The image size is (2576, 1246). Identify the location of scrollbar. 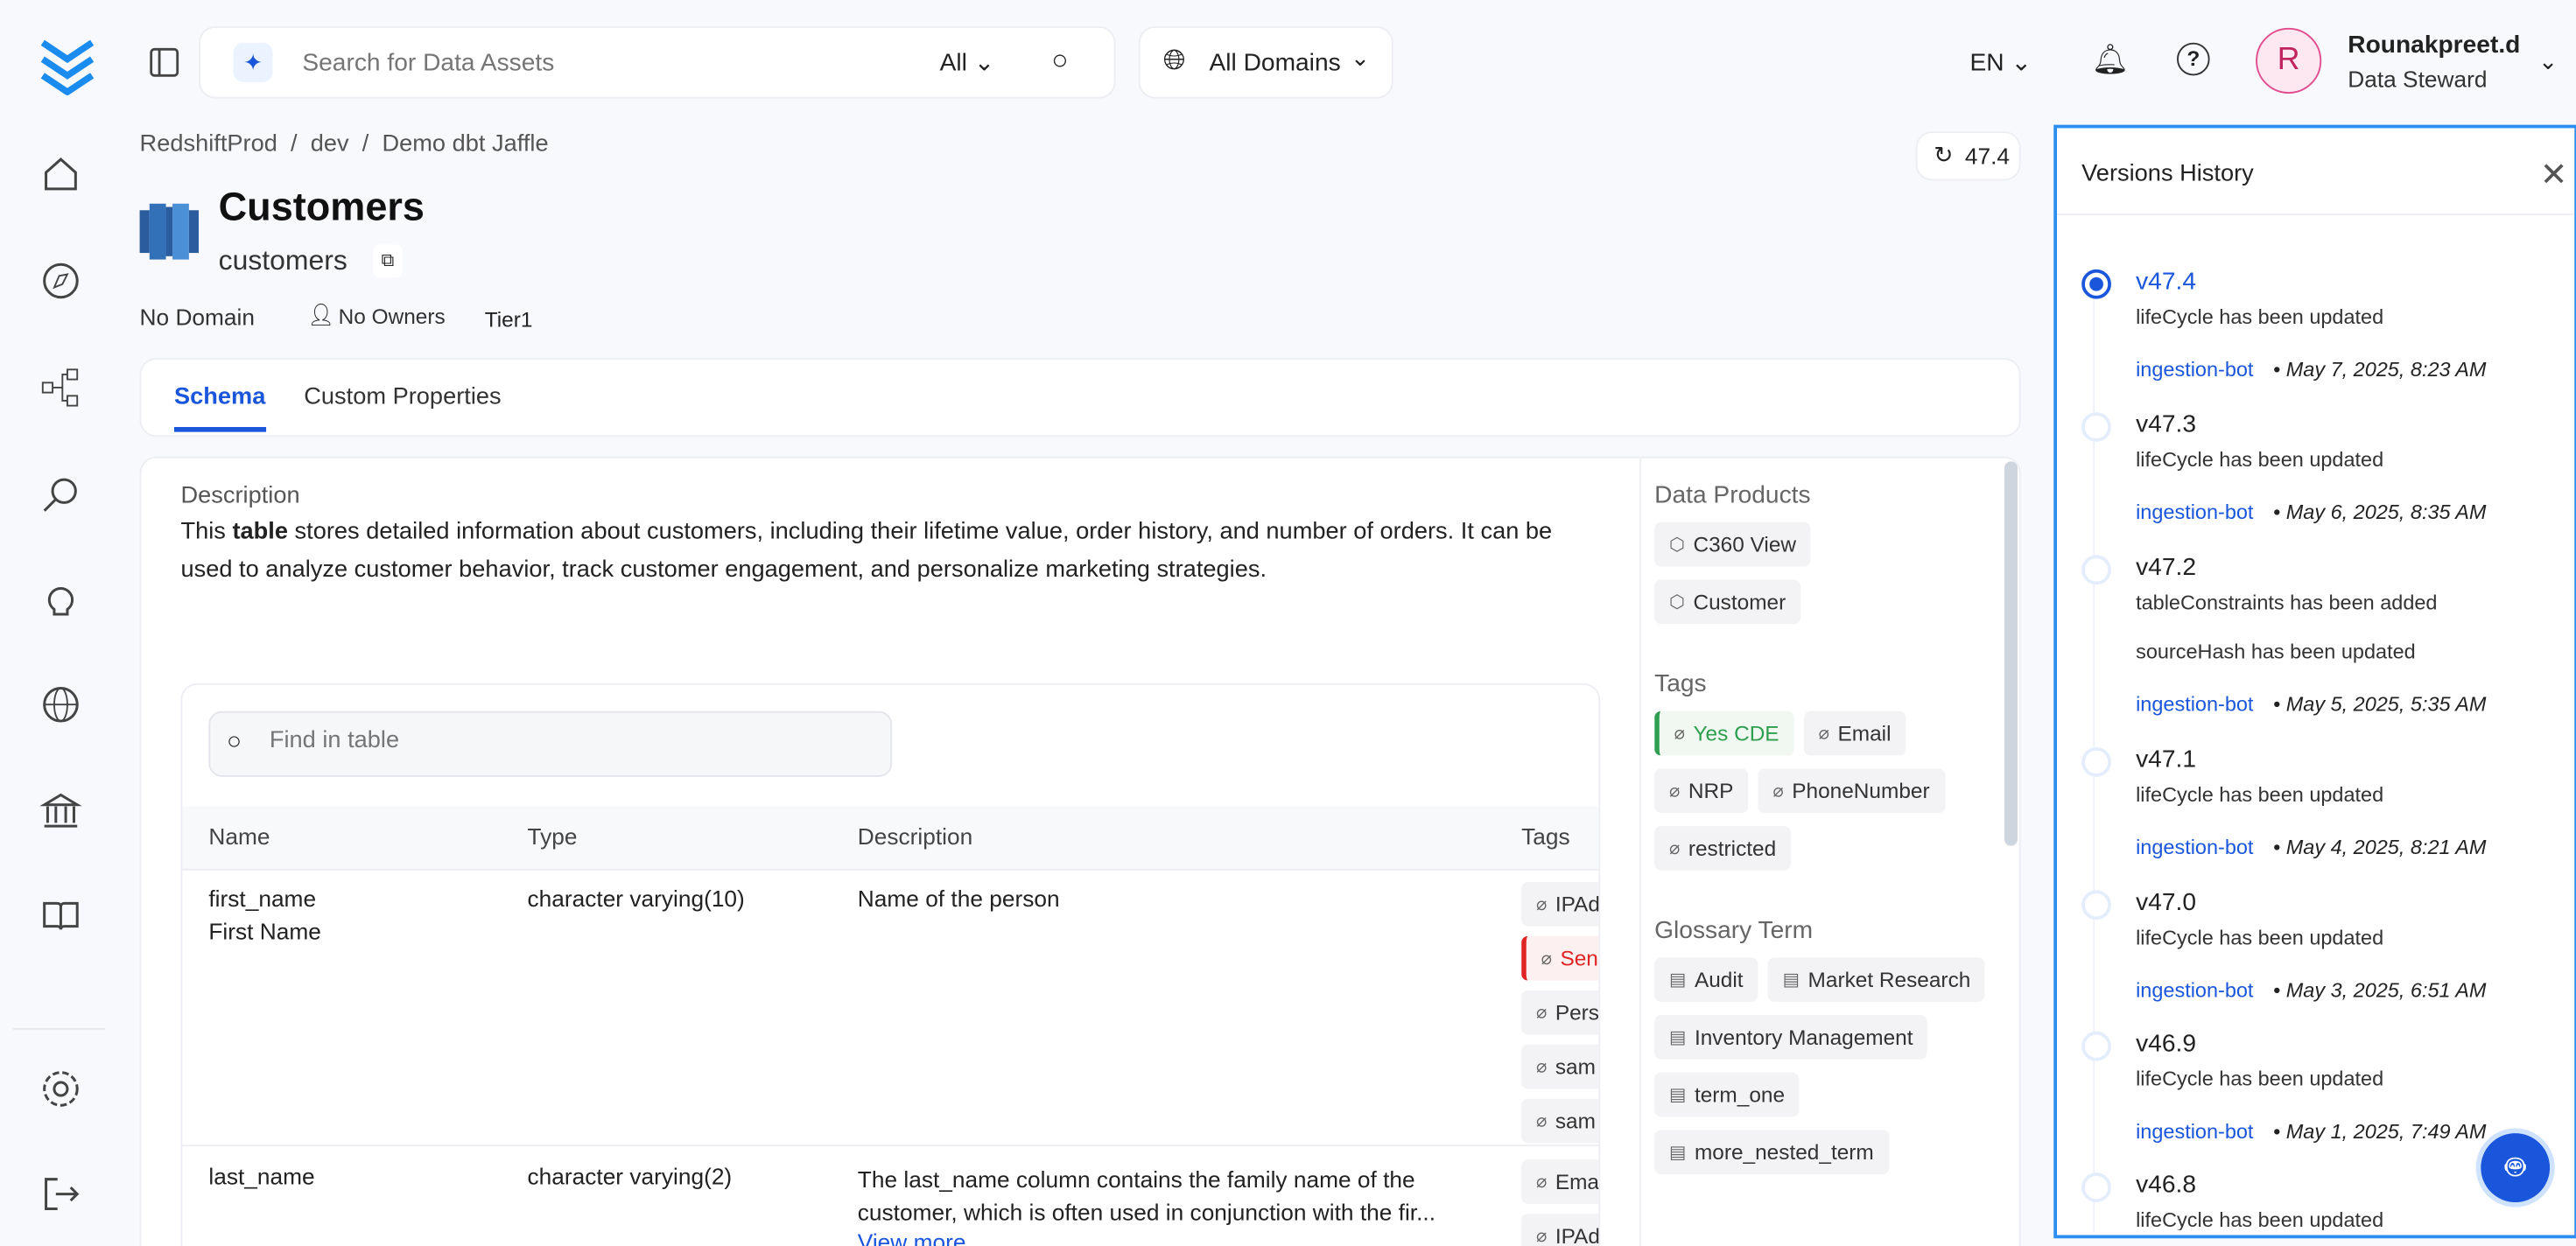
(2011, 653).